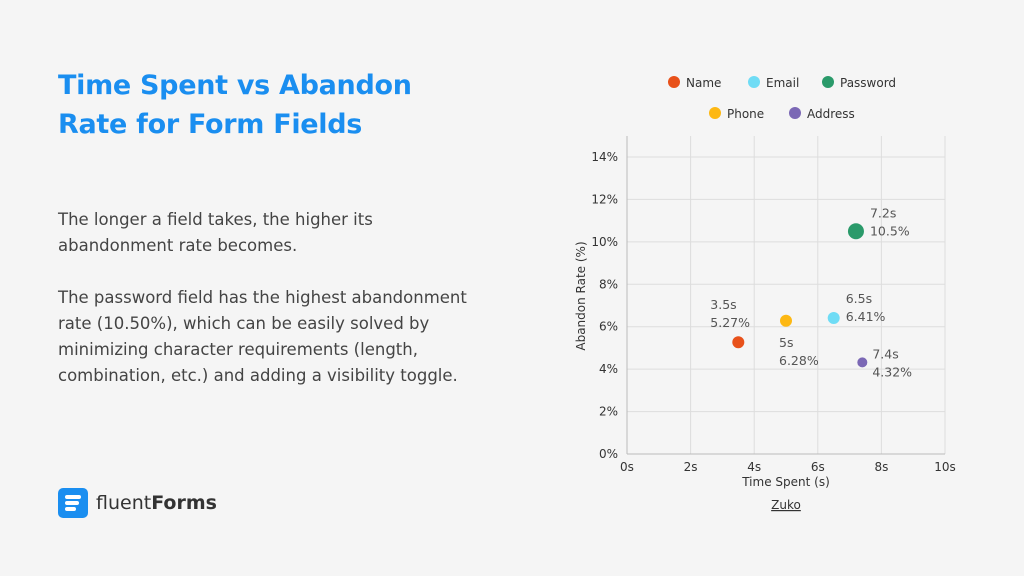  What do you see at coordinates (945, 467) in the screenshot?
I see `x-tick-label: 10s` at bounding box center [945, 467].